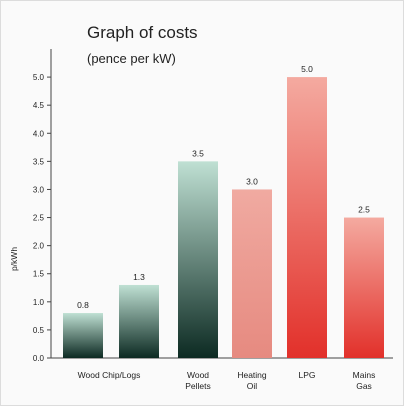 The width and height of the screenshot is (404, 407). Describe the element at coordinates (39, 274) in the screenshot. I see `y-tick-label: 1.5` at that location.